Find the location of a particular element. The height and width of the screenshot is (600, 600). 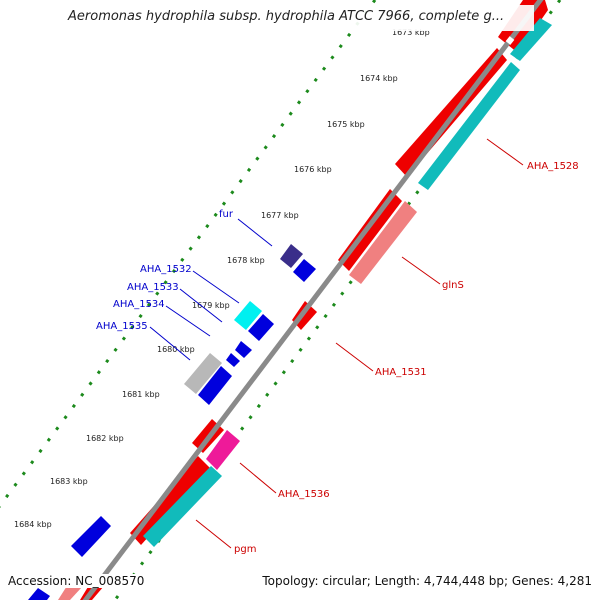

accession-label: Accession: NC_008570 is located at coordinates (76, 581).